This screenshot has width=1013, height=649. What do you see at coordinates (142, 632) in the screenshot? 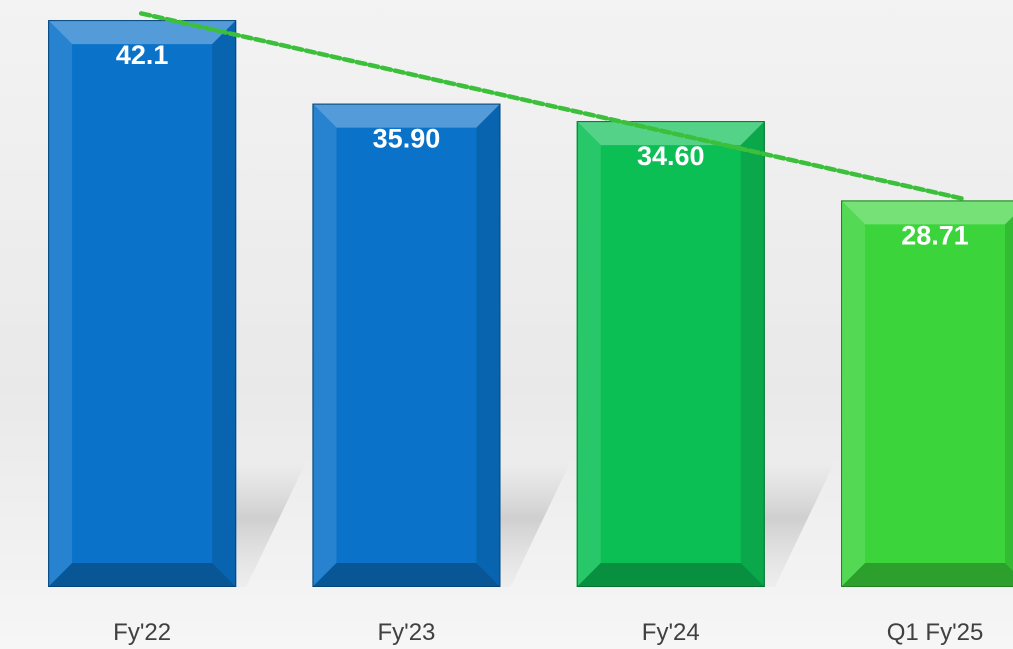
I see `category-label-fy-22: Fy'22` at bounding box center [142, 632].